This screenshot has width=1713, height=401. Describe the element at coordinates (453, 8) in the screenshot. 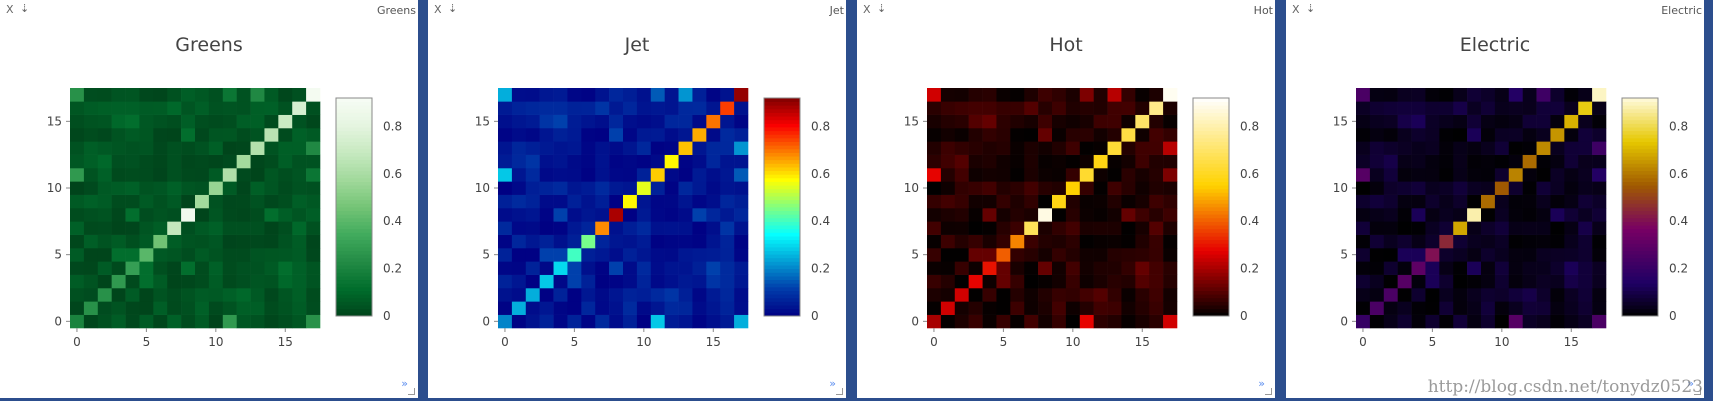

I see `pin-icon: ⇣` at that location.